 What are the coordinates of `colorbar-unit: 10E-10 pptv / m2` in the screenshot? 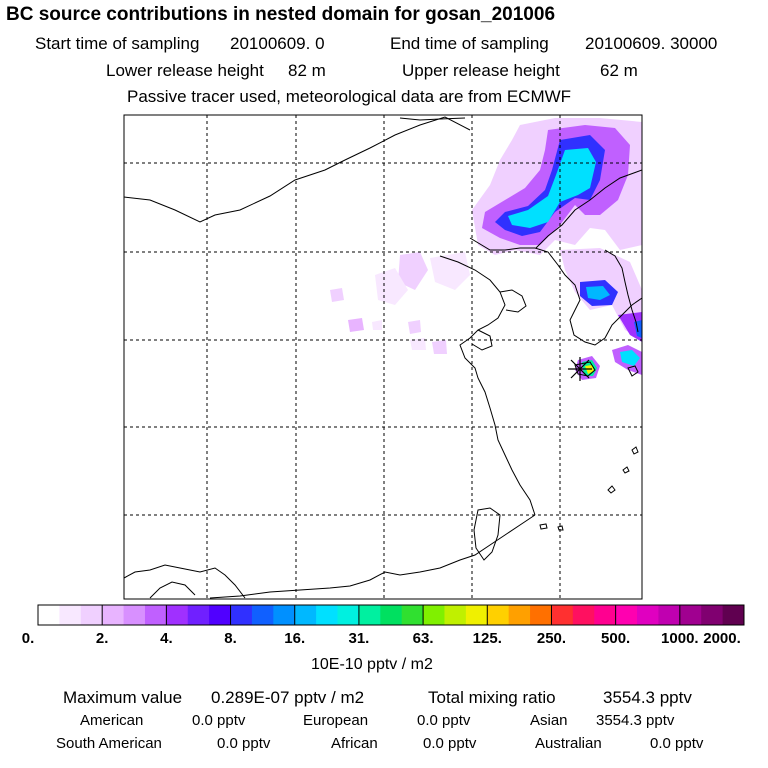 It's located at (372, 664).